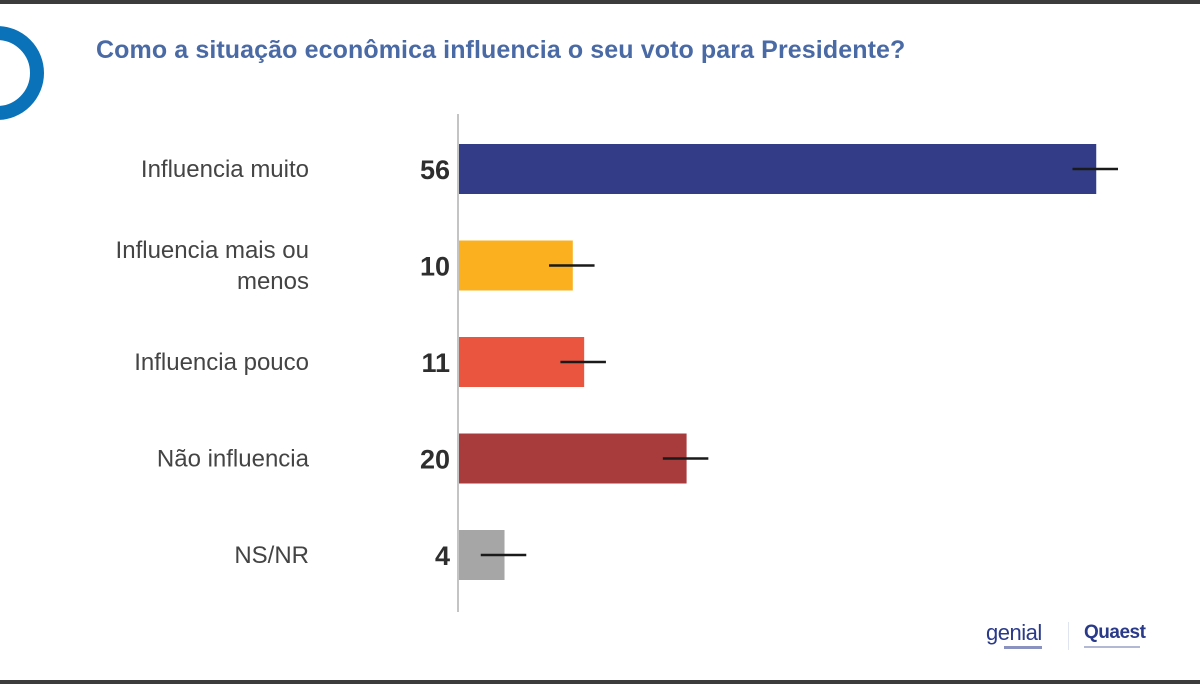 This screenshot has height=684, width=1200. I want to click on quaest-logo: Quaest, so click(1115, 632).